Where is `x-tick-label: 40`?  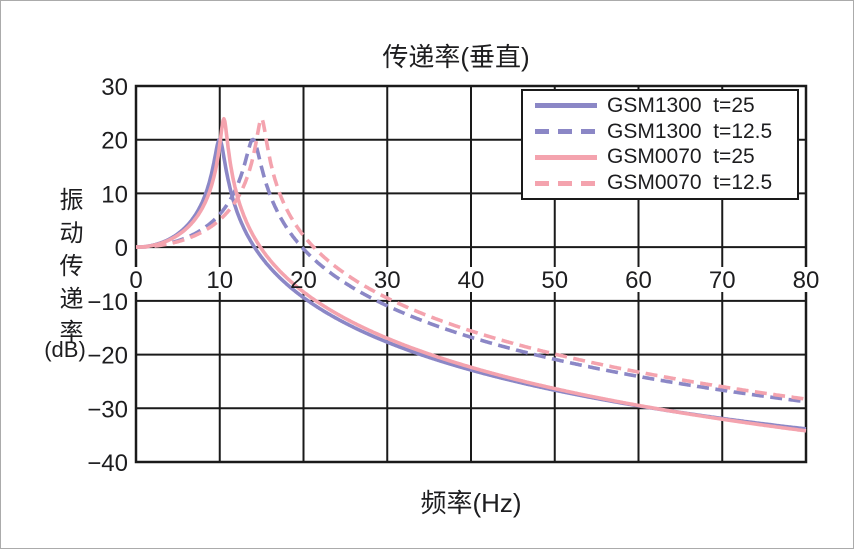
x-tick-label: 40 is located at coordinates (471, 280).